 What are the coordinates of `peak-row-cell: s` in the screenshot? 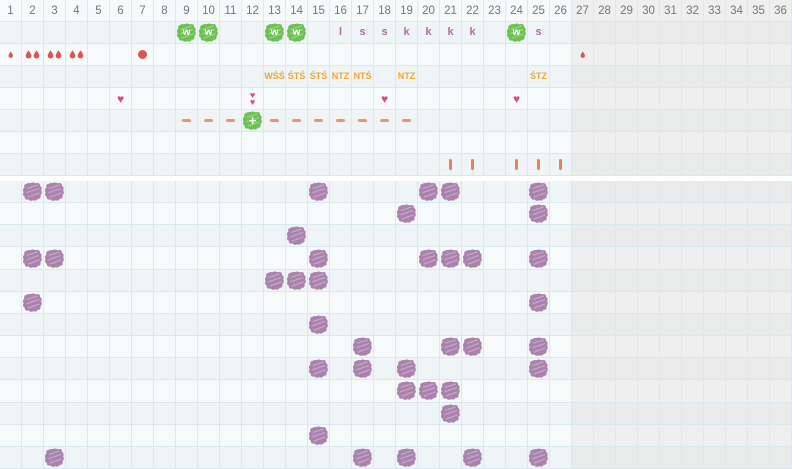 It's located at (385, 33).